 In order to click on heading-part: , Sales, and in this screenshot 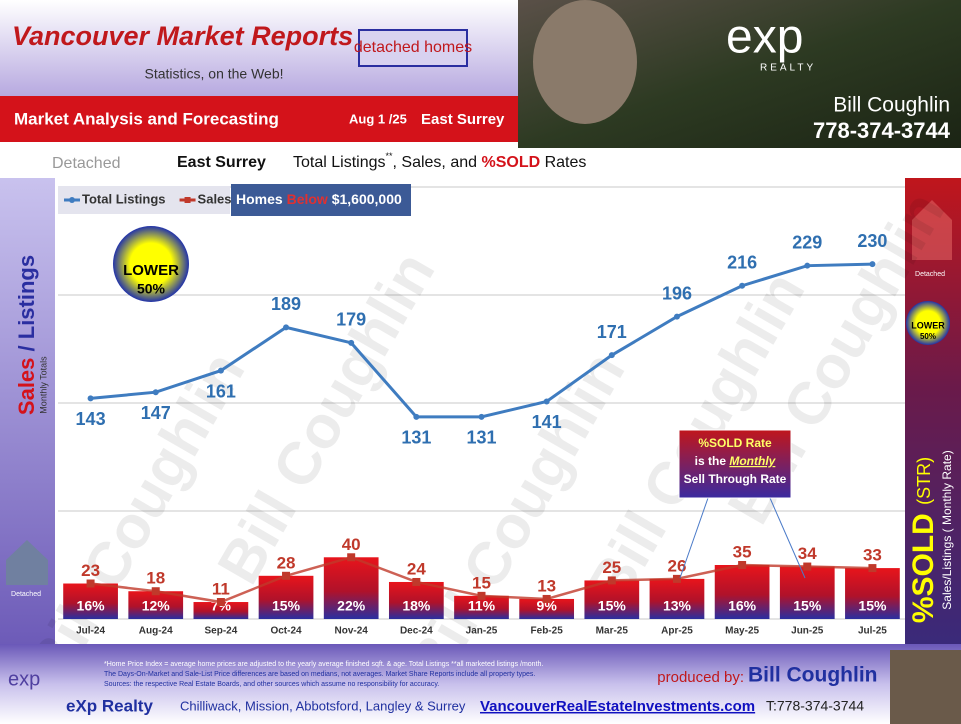, I will do `click(437, 162)`.